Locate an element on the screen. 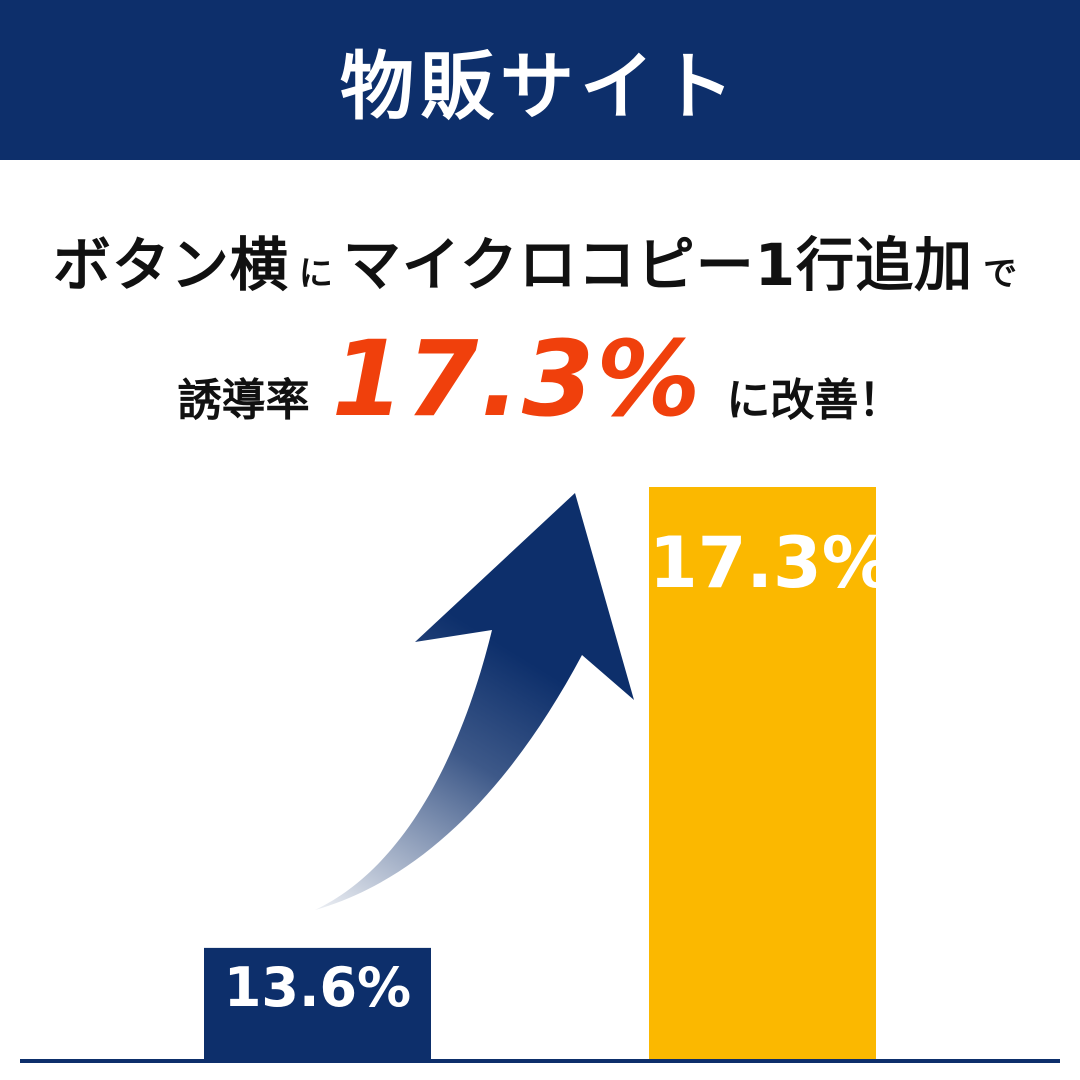 This screenshot has height=1080, width=1080. result-line: 誘導率 17.3% に改善！ is located at coordinates (540, 379).